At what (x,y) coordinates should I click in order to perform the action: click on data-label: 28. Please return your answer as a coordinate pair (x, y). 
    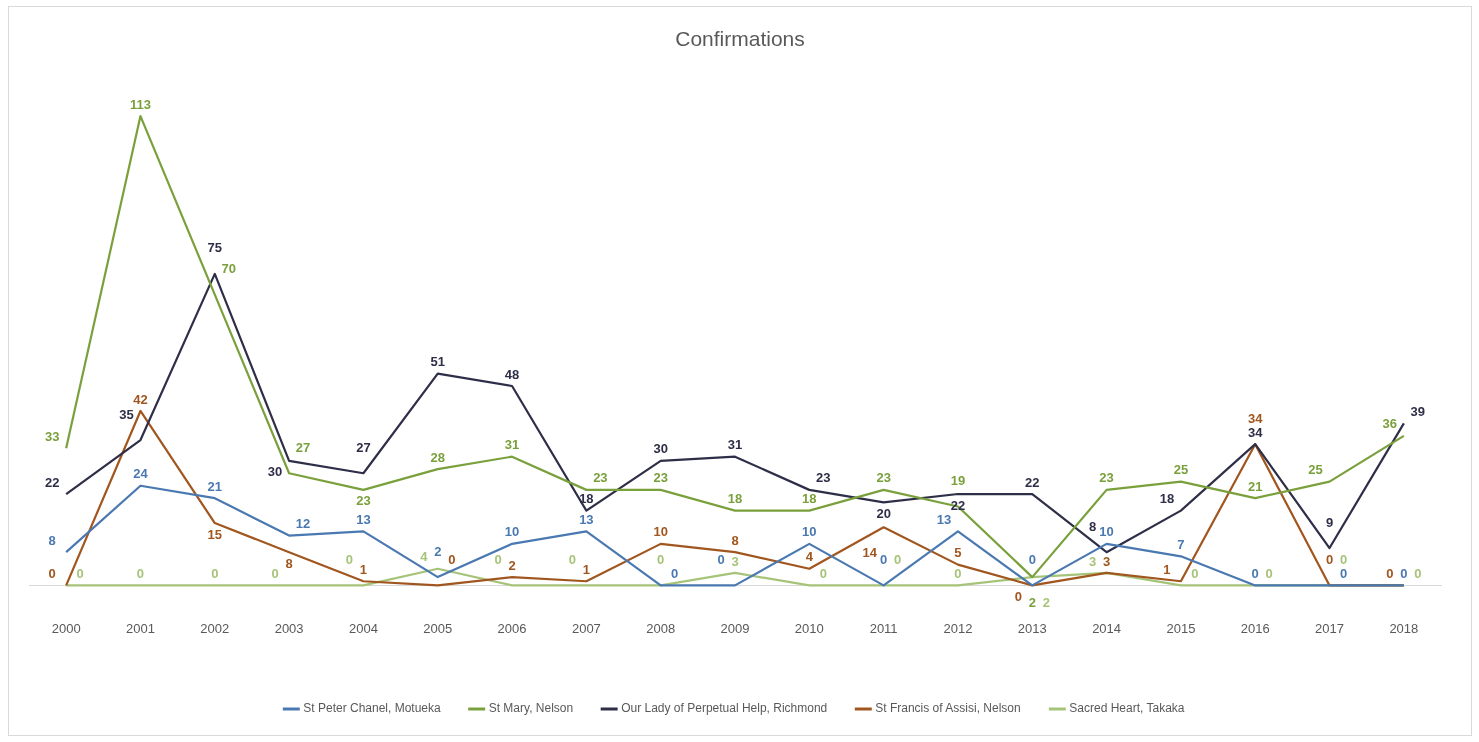
    Looking at the image, I should click on (437, 457).